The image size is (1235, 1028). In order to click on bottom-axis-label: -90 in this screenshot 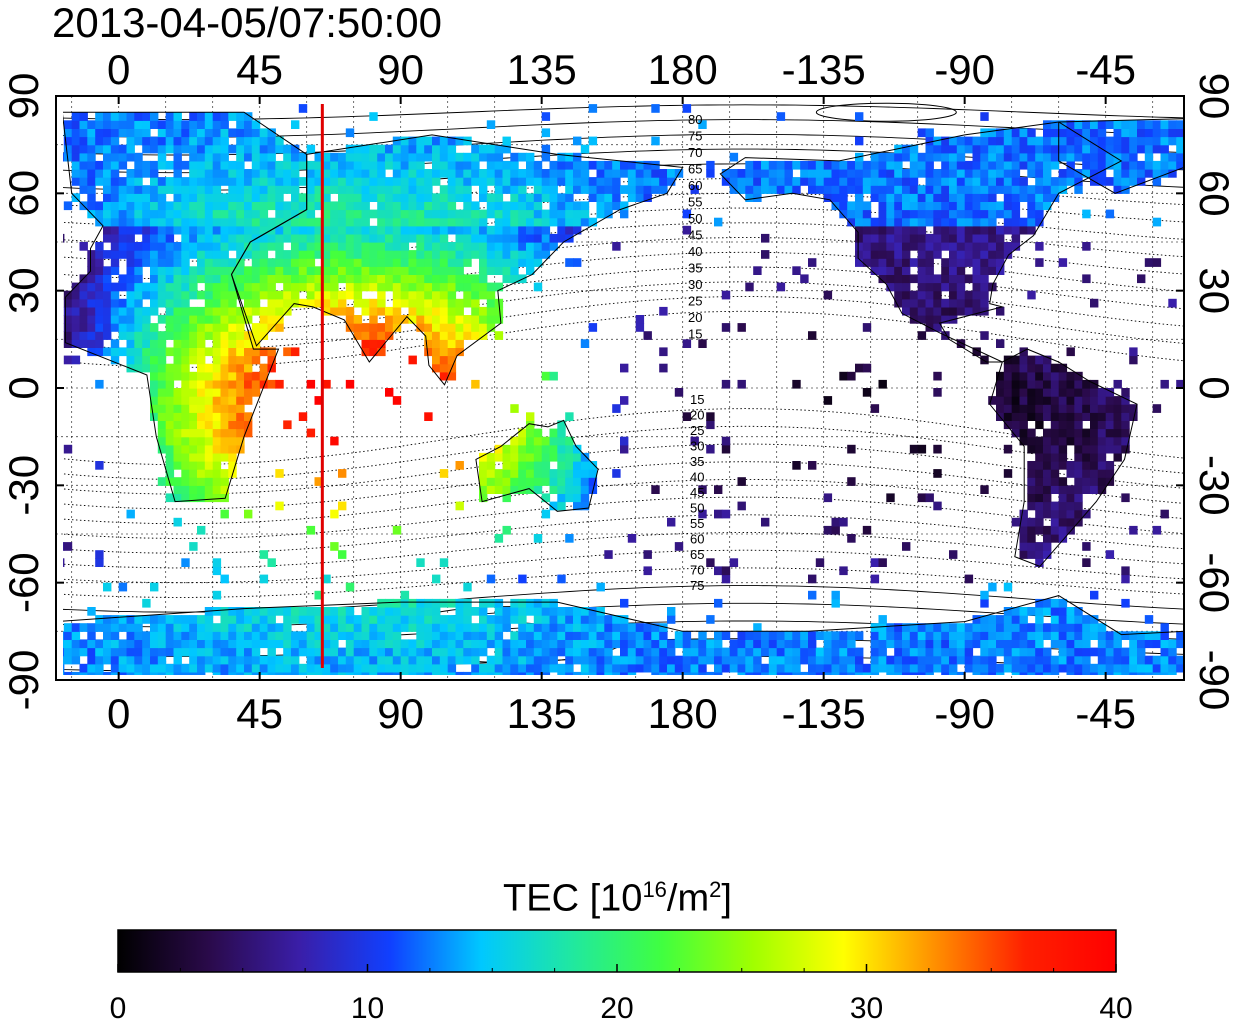, I will do `click(964, 713)`.